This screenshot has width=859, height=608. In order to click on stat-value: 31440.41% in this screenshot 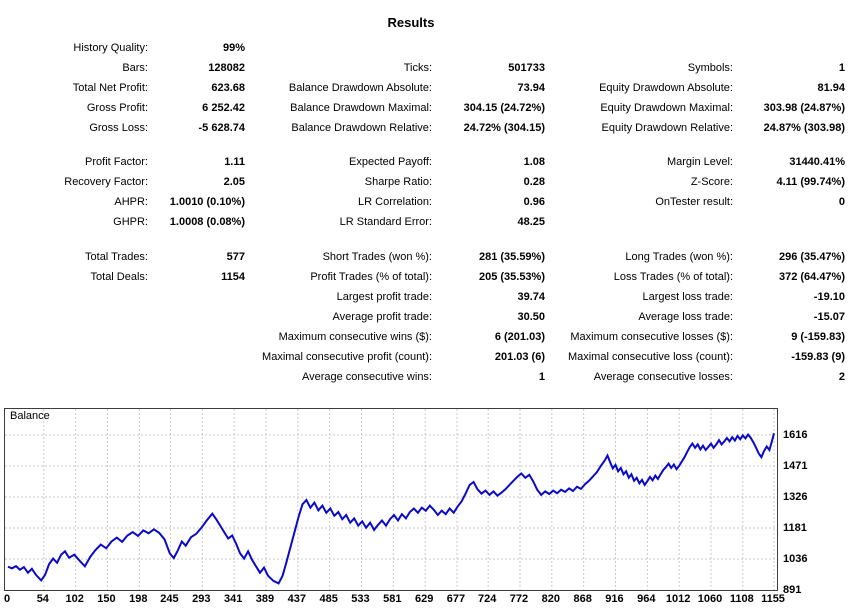, I will do `click(817, 162)`.